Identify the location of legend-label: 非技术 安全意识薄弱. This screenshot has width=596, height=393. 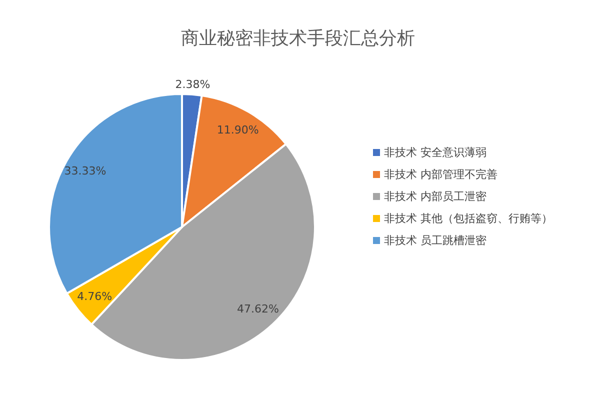
(435, 152).